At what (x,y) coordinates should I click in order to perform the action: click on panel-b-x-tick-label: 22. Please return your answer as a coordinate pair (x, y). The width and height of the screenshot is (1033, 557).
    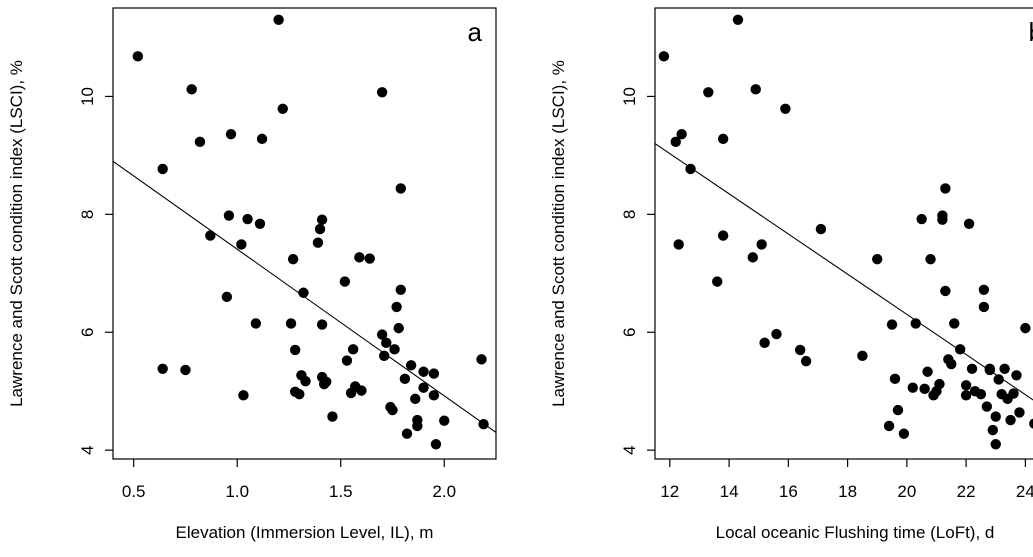
    Looking at the image, I should click on (966, 491).